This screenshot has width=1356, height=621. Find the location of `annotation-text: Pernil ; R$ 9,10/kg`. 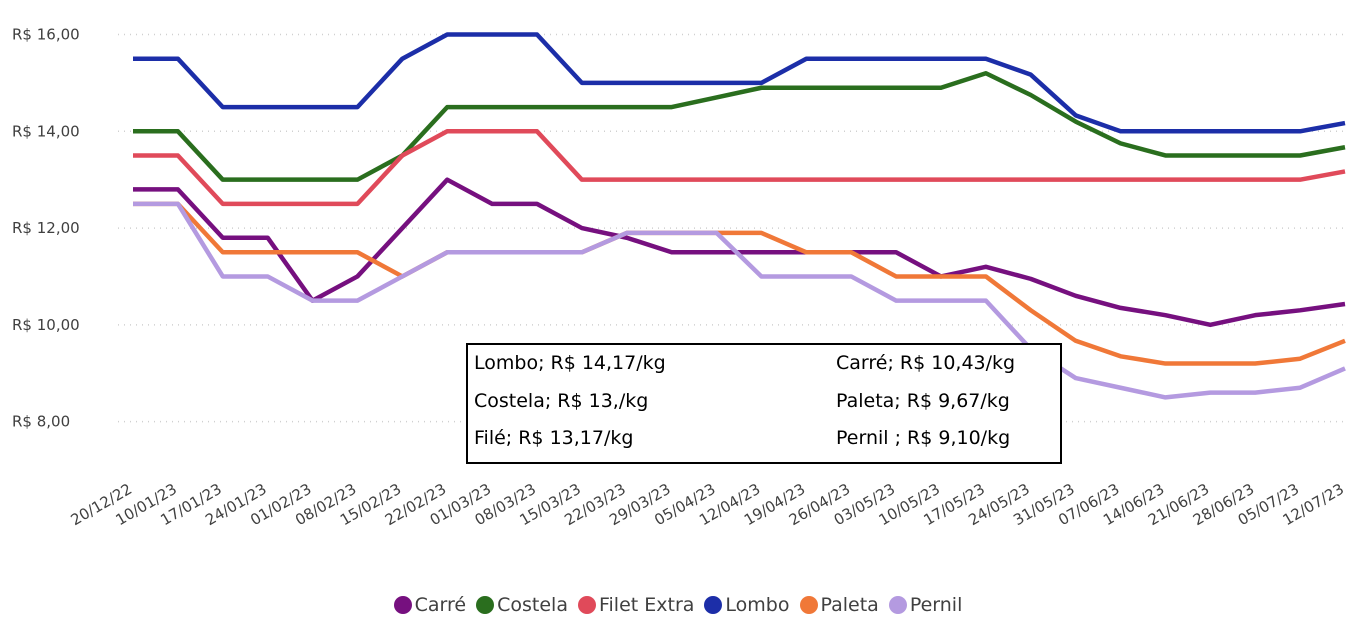

annotation-text: Pernil ; R$ 9,10/kg is located at coordinates (923, 438).